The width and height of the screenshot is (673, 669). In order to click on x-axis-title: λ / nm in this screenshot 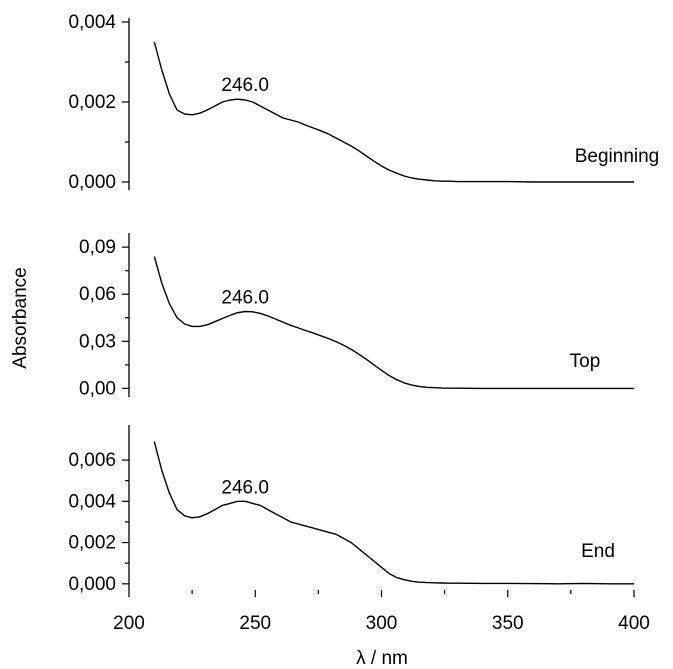, I will do `click(382, 658)`.